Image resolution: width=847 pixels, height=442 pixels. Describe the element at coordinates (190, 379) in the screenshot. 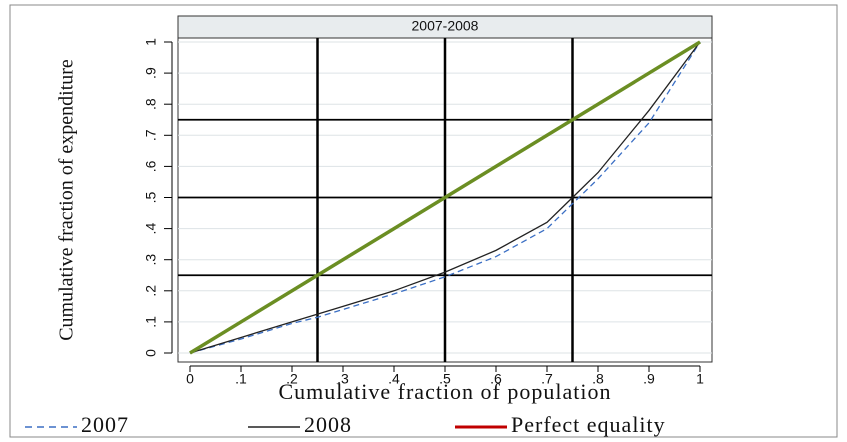

I see `x-tick-label: 0` at that location.